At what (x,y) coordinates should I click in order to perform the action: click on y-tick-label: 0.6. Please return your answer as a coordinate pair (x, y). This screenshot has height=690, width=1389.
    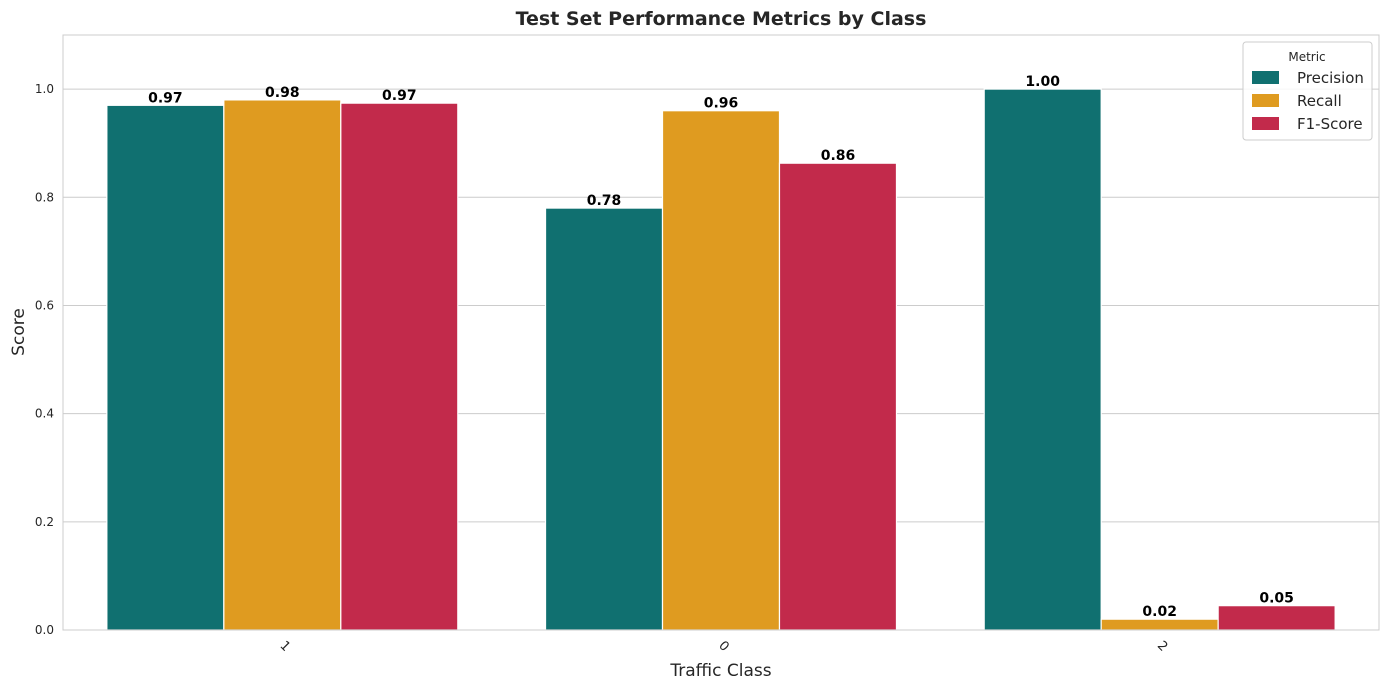
    Looking at the image, I should click on (44, 305).